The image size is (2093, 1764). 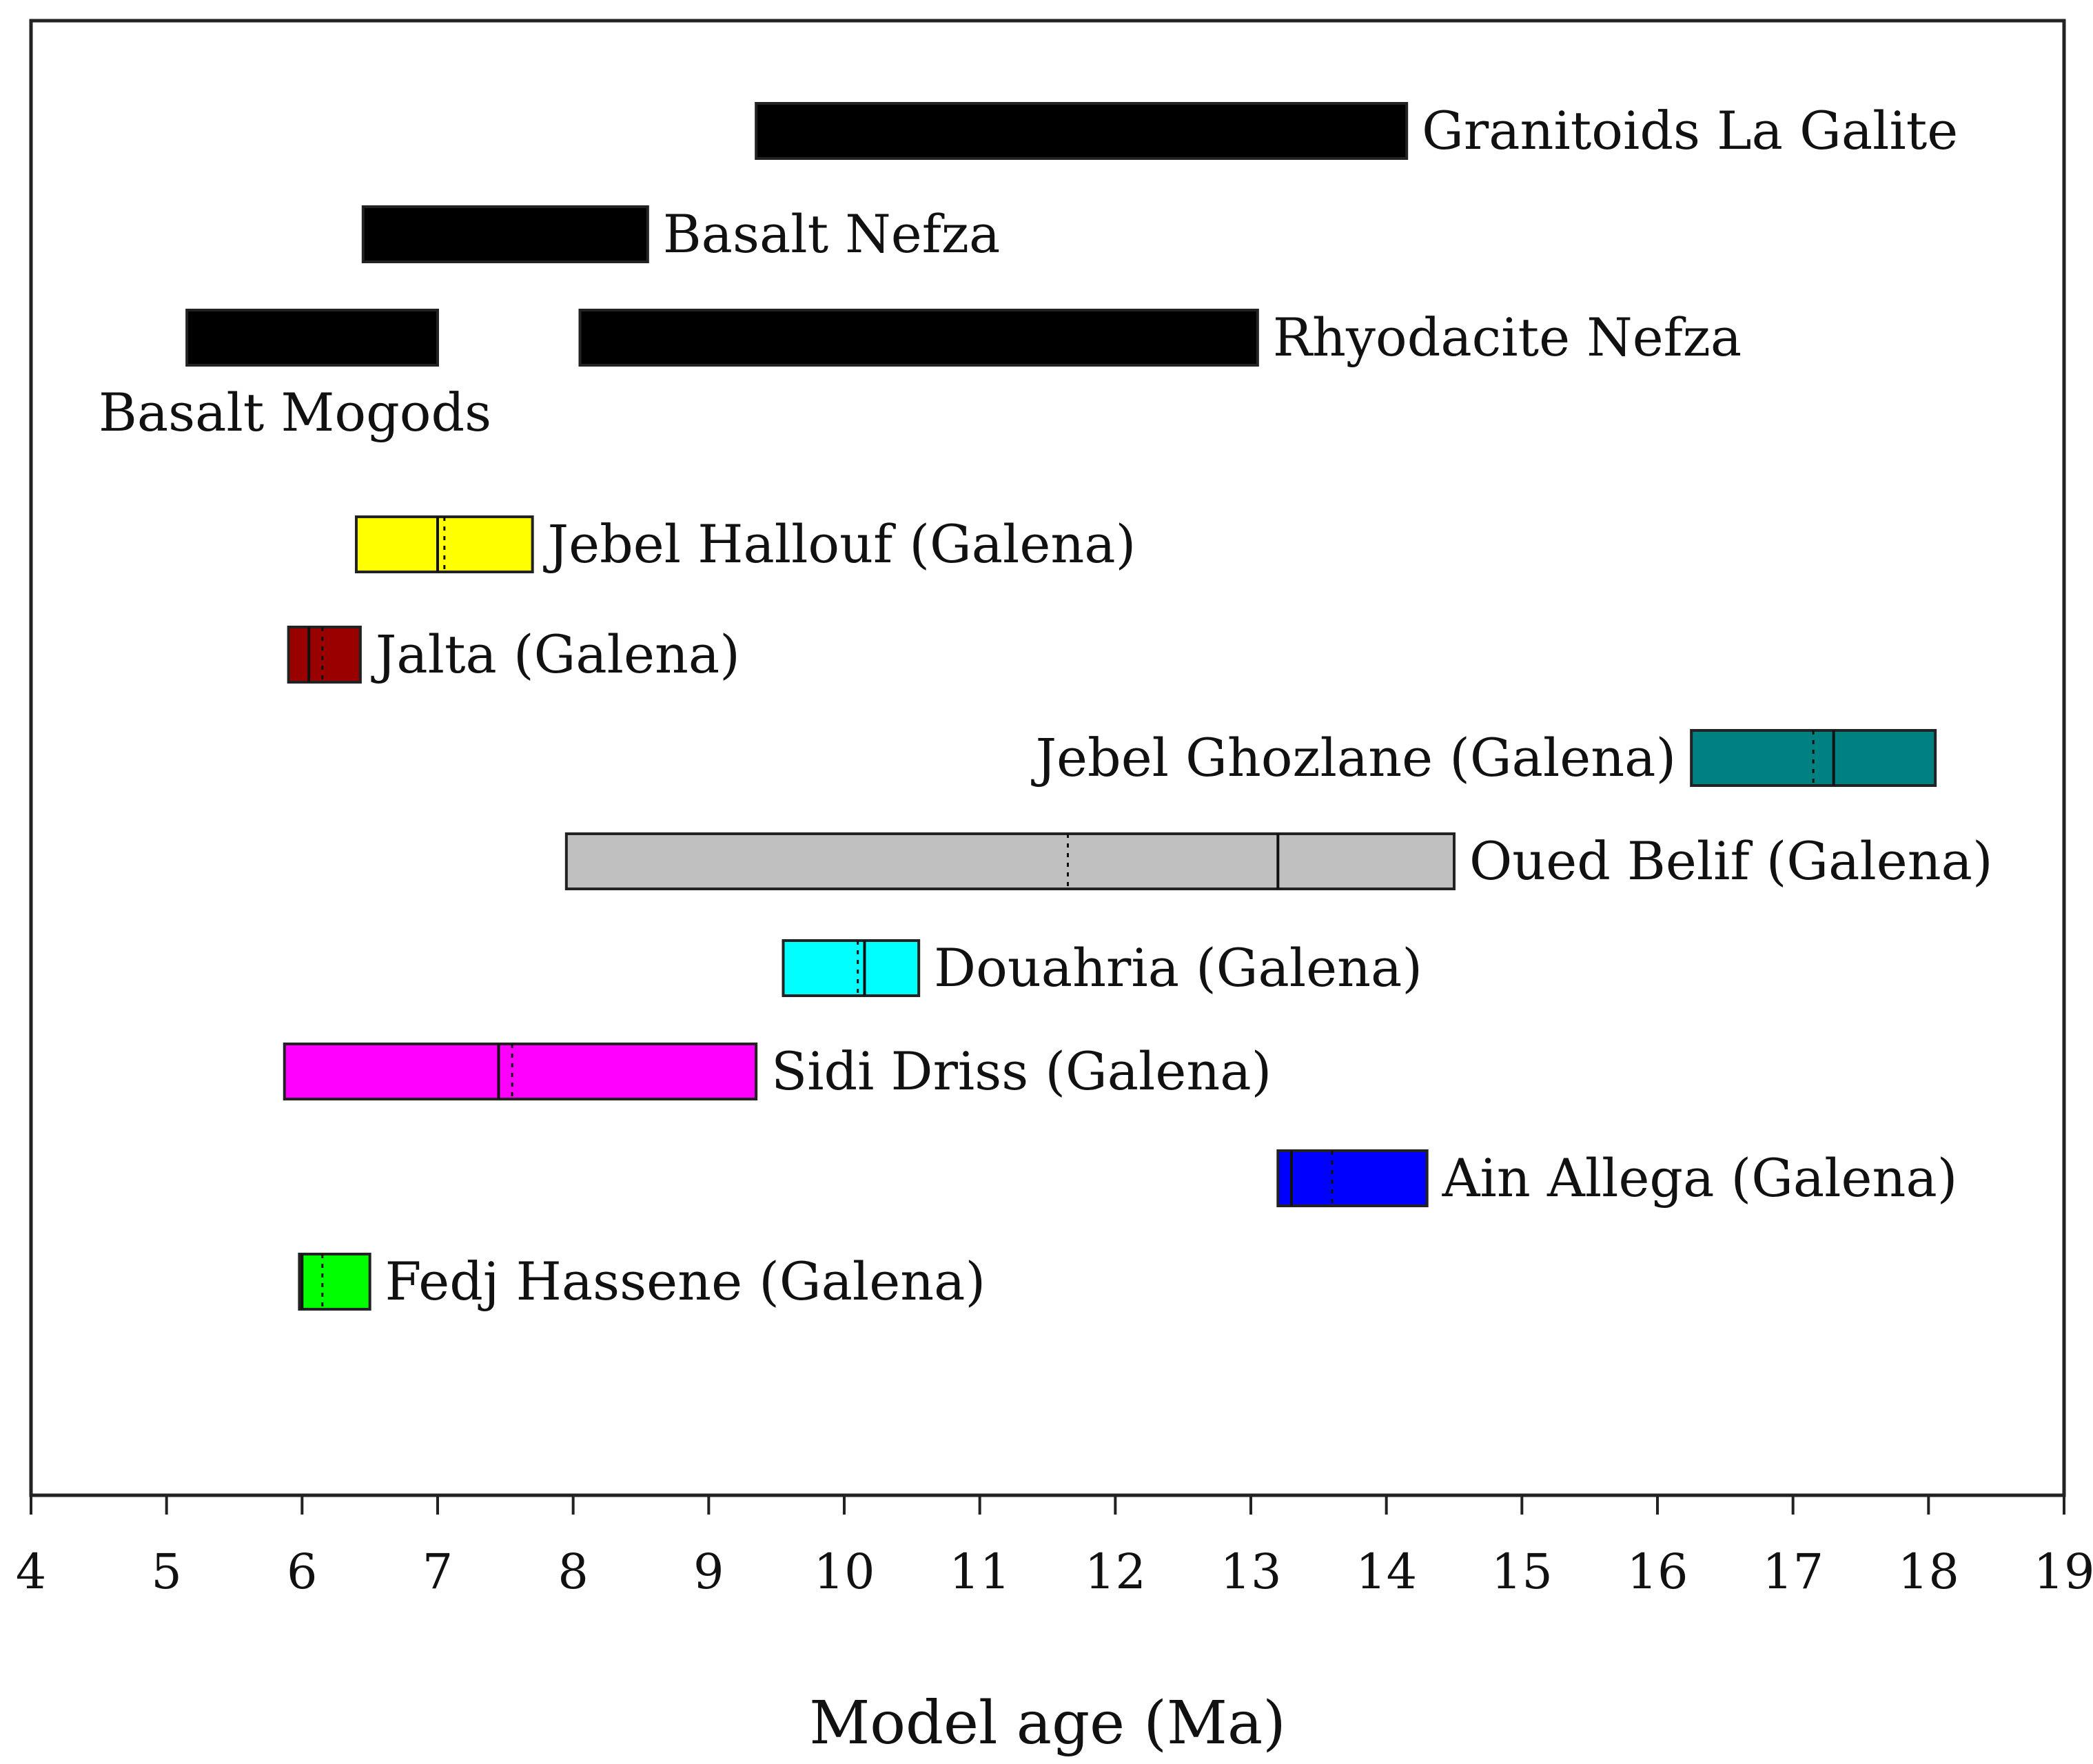 What do you see at coordinates (1522, 1572) in the screenshot?
I see `x-tick-label: 15` at bounding box center [1522, 1572].